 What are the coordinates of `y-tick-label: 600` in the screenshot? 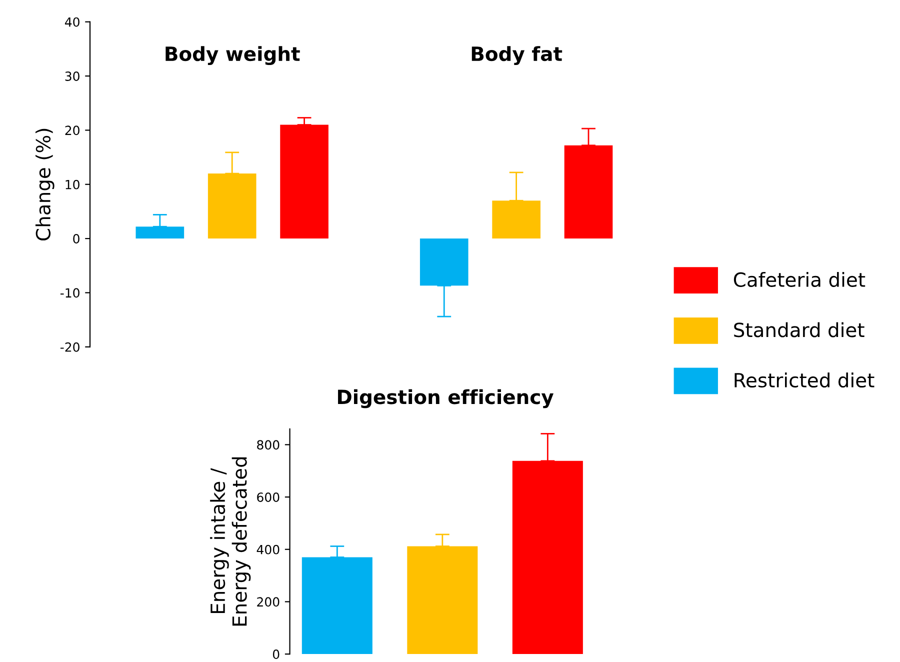 It's located at (268, 497).